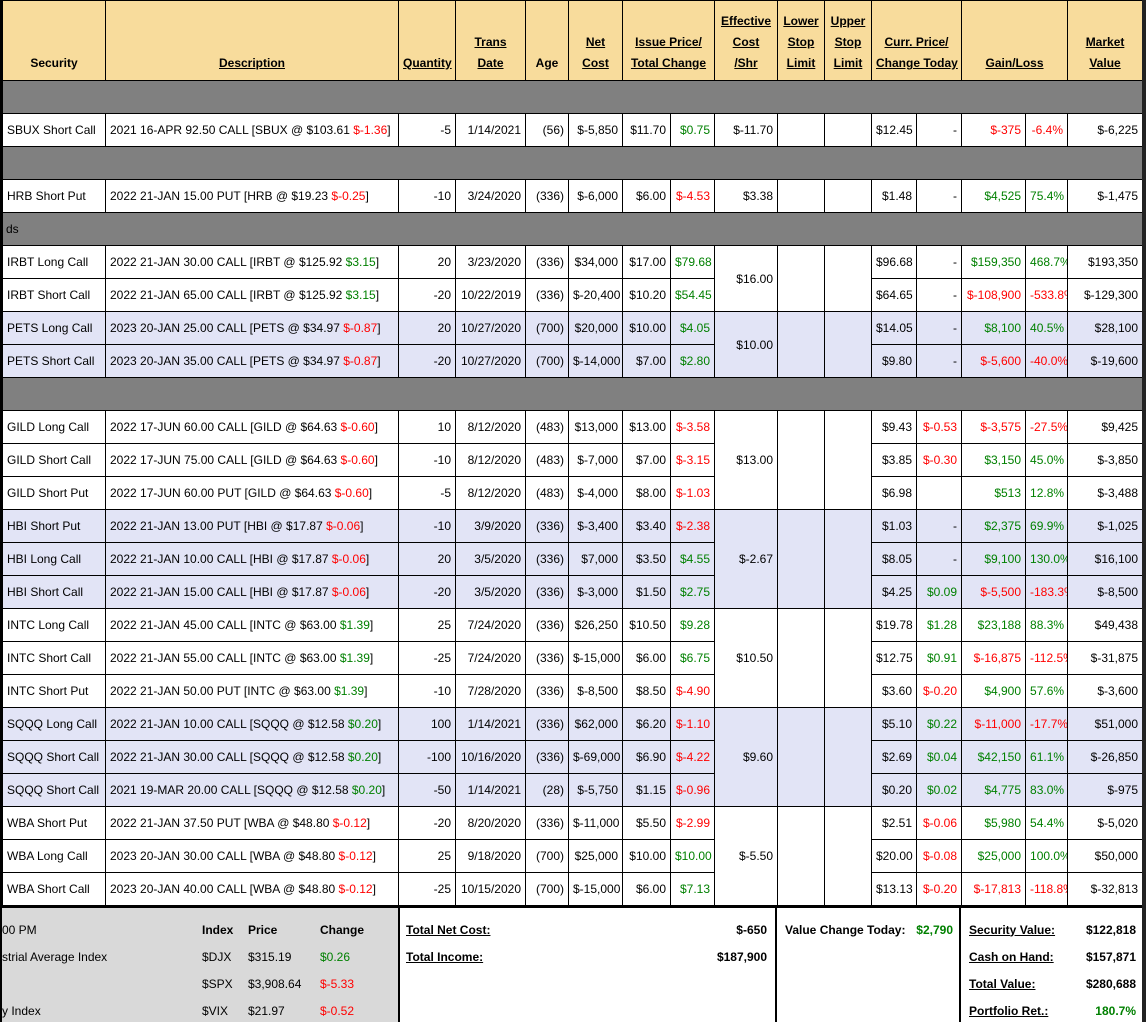 The image size is (1146, 1022). Describe the element at coordinates (595, 262) in the screenshot. I see `net-cost-cell: $34,000` at that location.